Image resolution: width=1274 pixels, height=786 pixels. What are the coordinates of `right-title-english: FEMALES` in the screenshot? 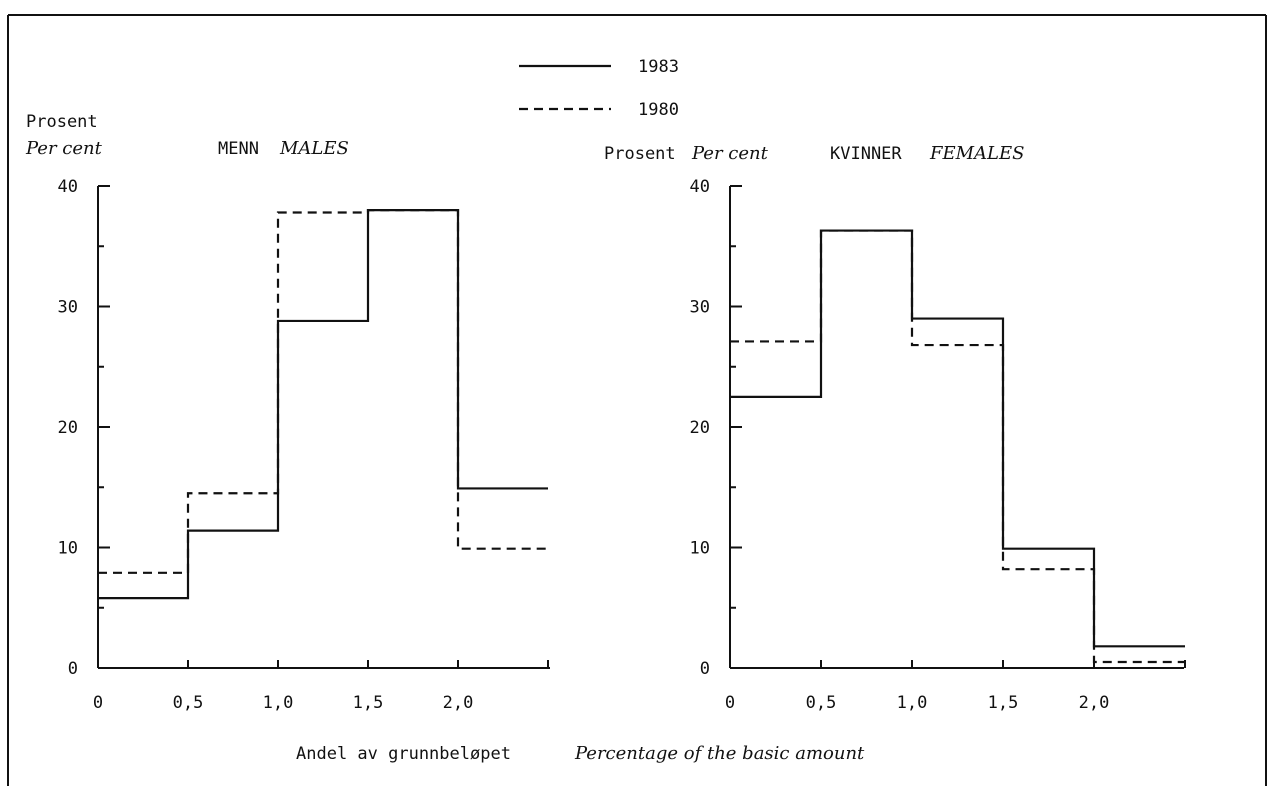 It's located at (976, 153).